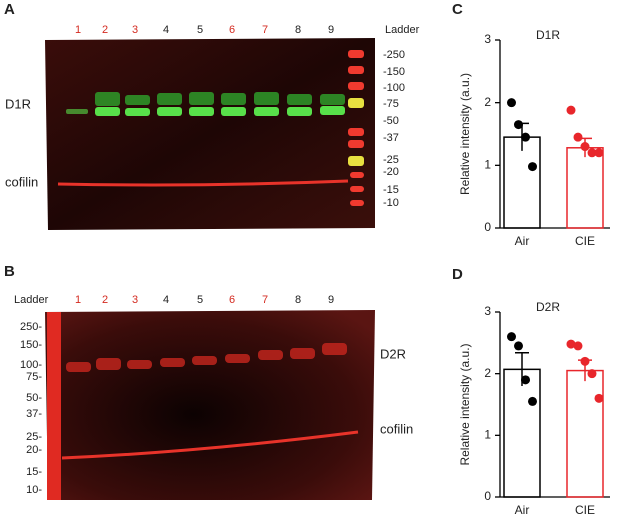  Describe the element at coordinates (394, 55) in the screenshot. I see `ladder-label: -250` at that location.